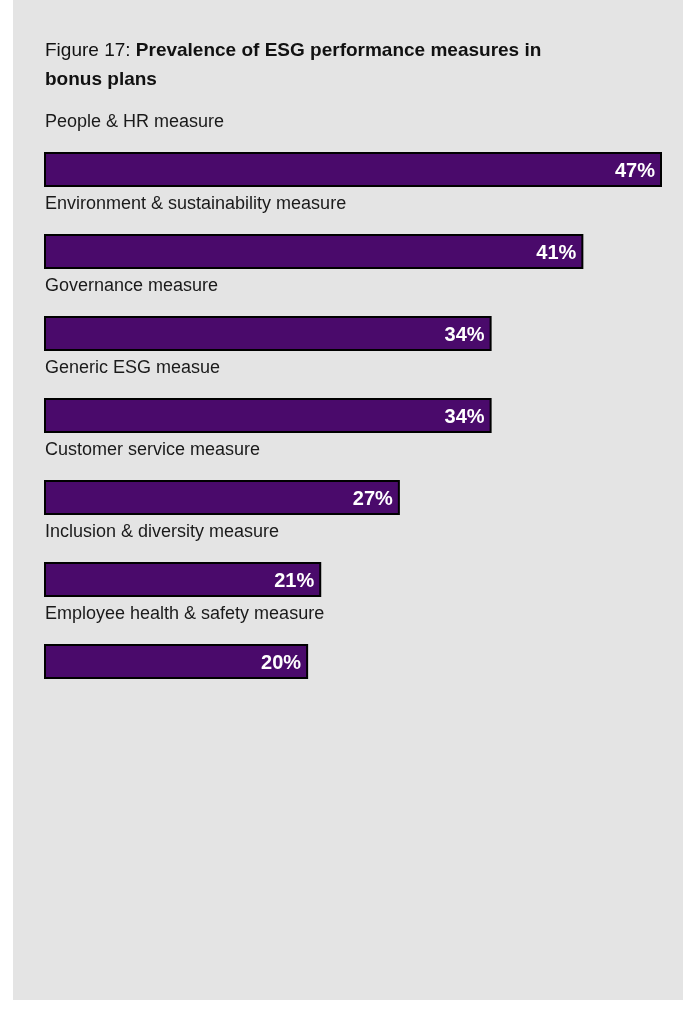 Image resolution: width=696 pixels, height=1010 pixels. Describe the element at coordinates (132, 285) in the screenshot. I see `y-tick-label: Governance measure` at that location.